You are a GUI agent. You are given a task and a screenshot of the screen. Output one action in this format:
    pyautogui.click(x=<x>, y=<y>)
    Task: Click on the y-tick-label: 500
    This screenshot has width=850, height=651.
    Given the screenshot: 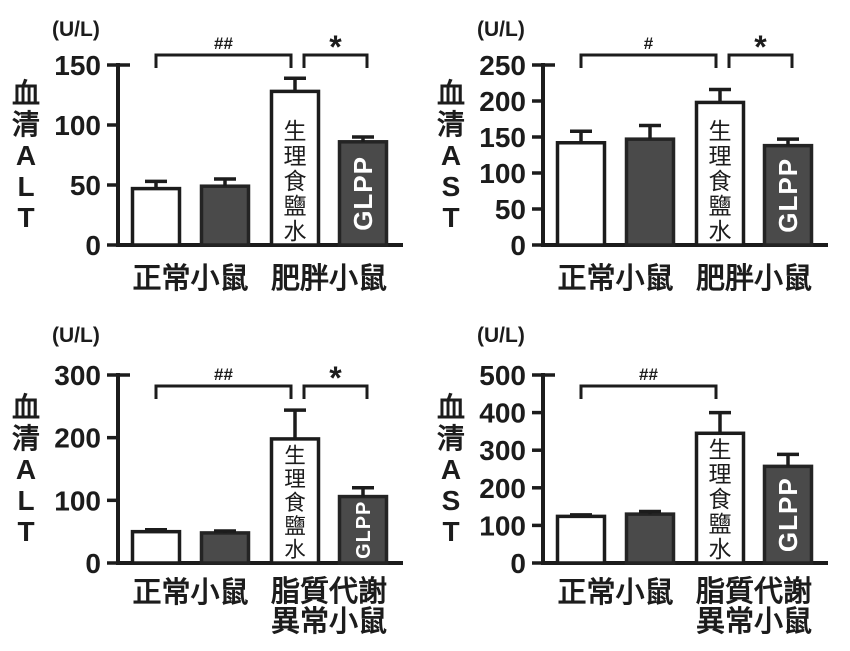 What is the action you would take?
    pyautogui.click(x=502, y=375)
    